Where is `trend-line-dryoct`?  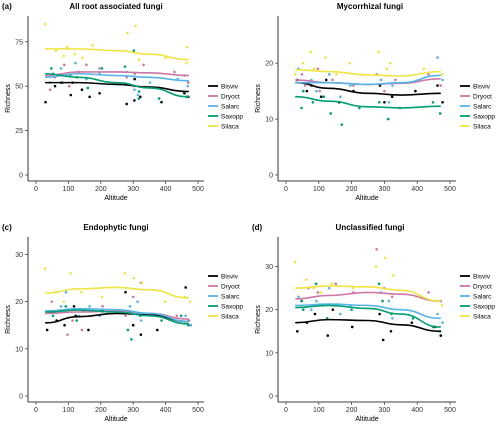 trend-line-dryoct is located at coordinates (368, 296).